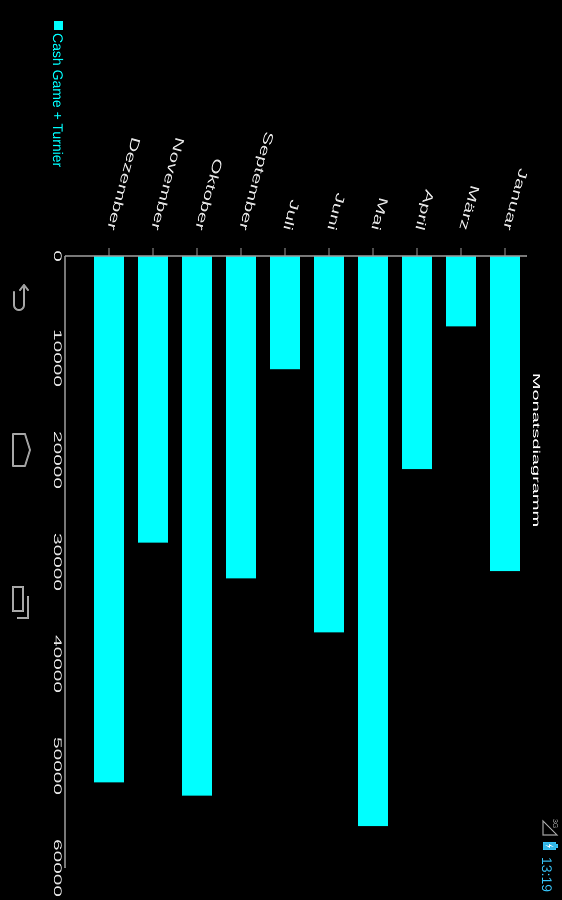 The width and height of the screenshot is (562, 900). I want to click on x-tick-label: Juni, so click(336, 211).